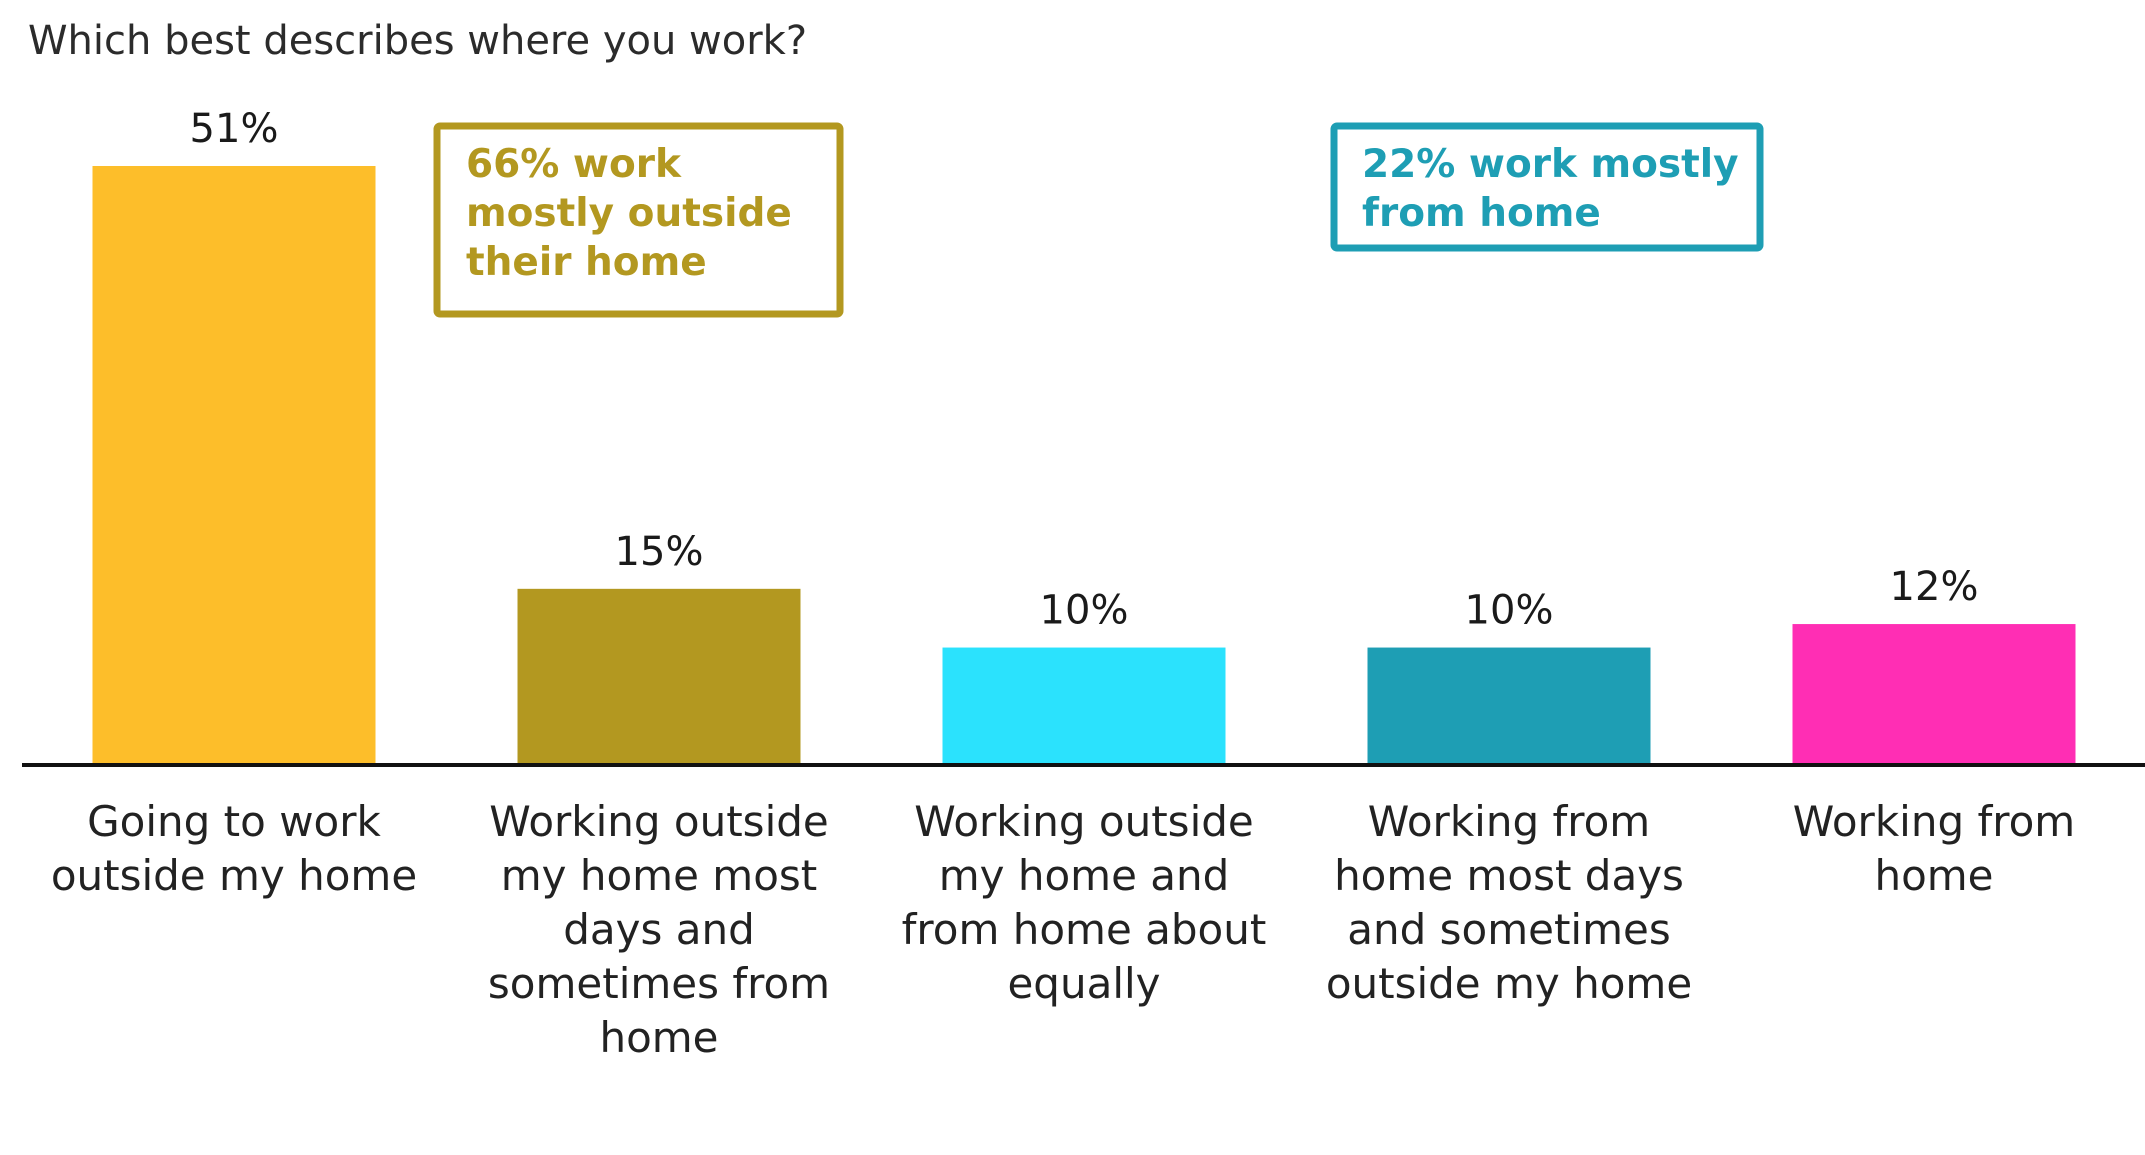 The image size is (2145, 1155). Describe the element at coordinates (1481, 213) in the screenshot. I see `annotation-line: from home` at that location.